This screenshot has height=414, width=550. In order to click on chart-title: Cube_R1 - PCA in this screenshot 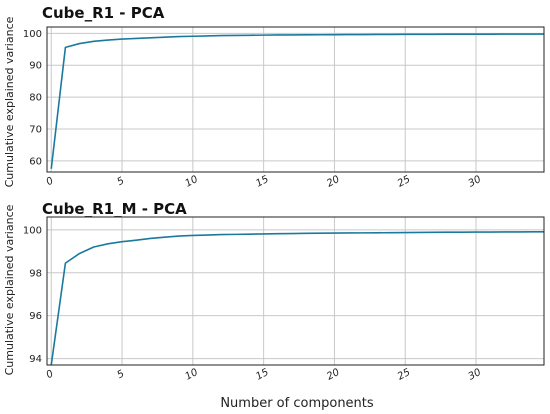, I will do `click(103, 13)`.